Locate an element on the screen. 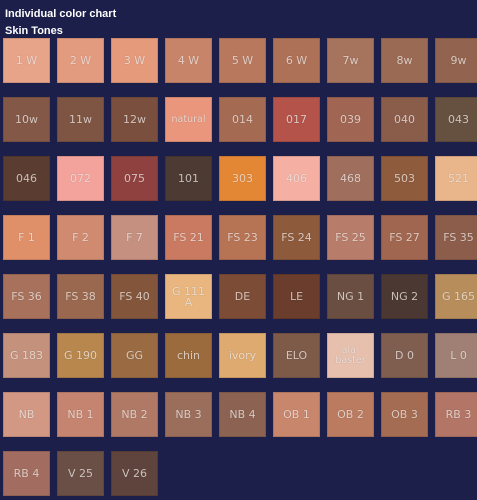 The height and width of the screenshot is (500, 477). swatch-label: G 190 is located at coordinates (80, 355).